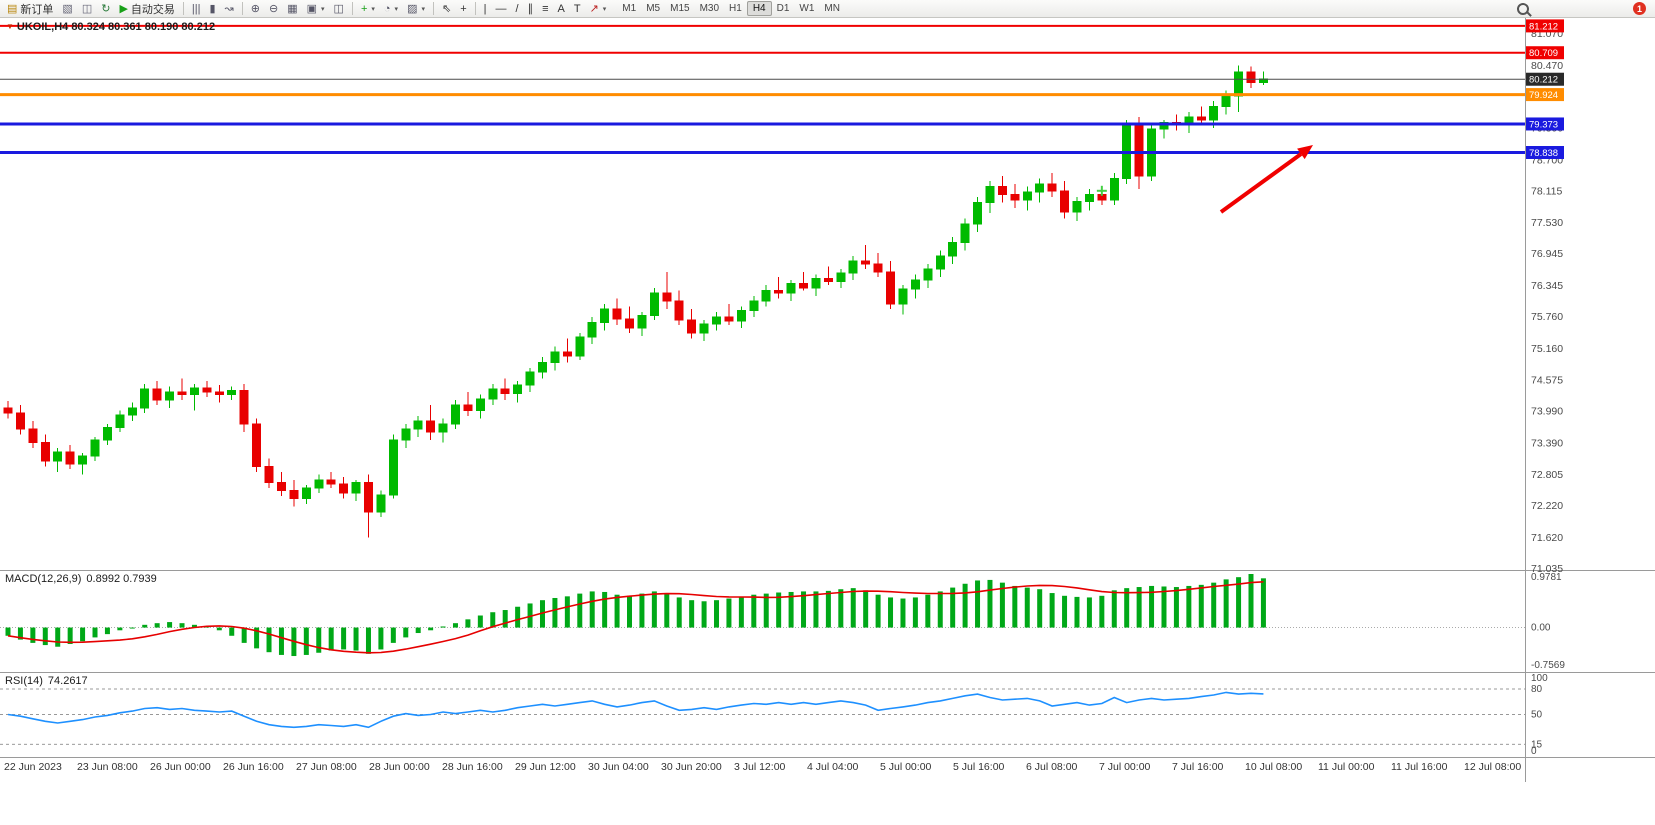 This screenshot has height=825, width=1655. What do you see at coordinates (1547, 538) in the screenshot?
I see `price-tick-label: 71.620` at bounding box center [1547, 538].